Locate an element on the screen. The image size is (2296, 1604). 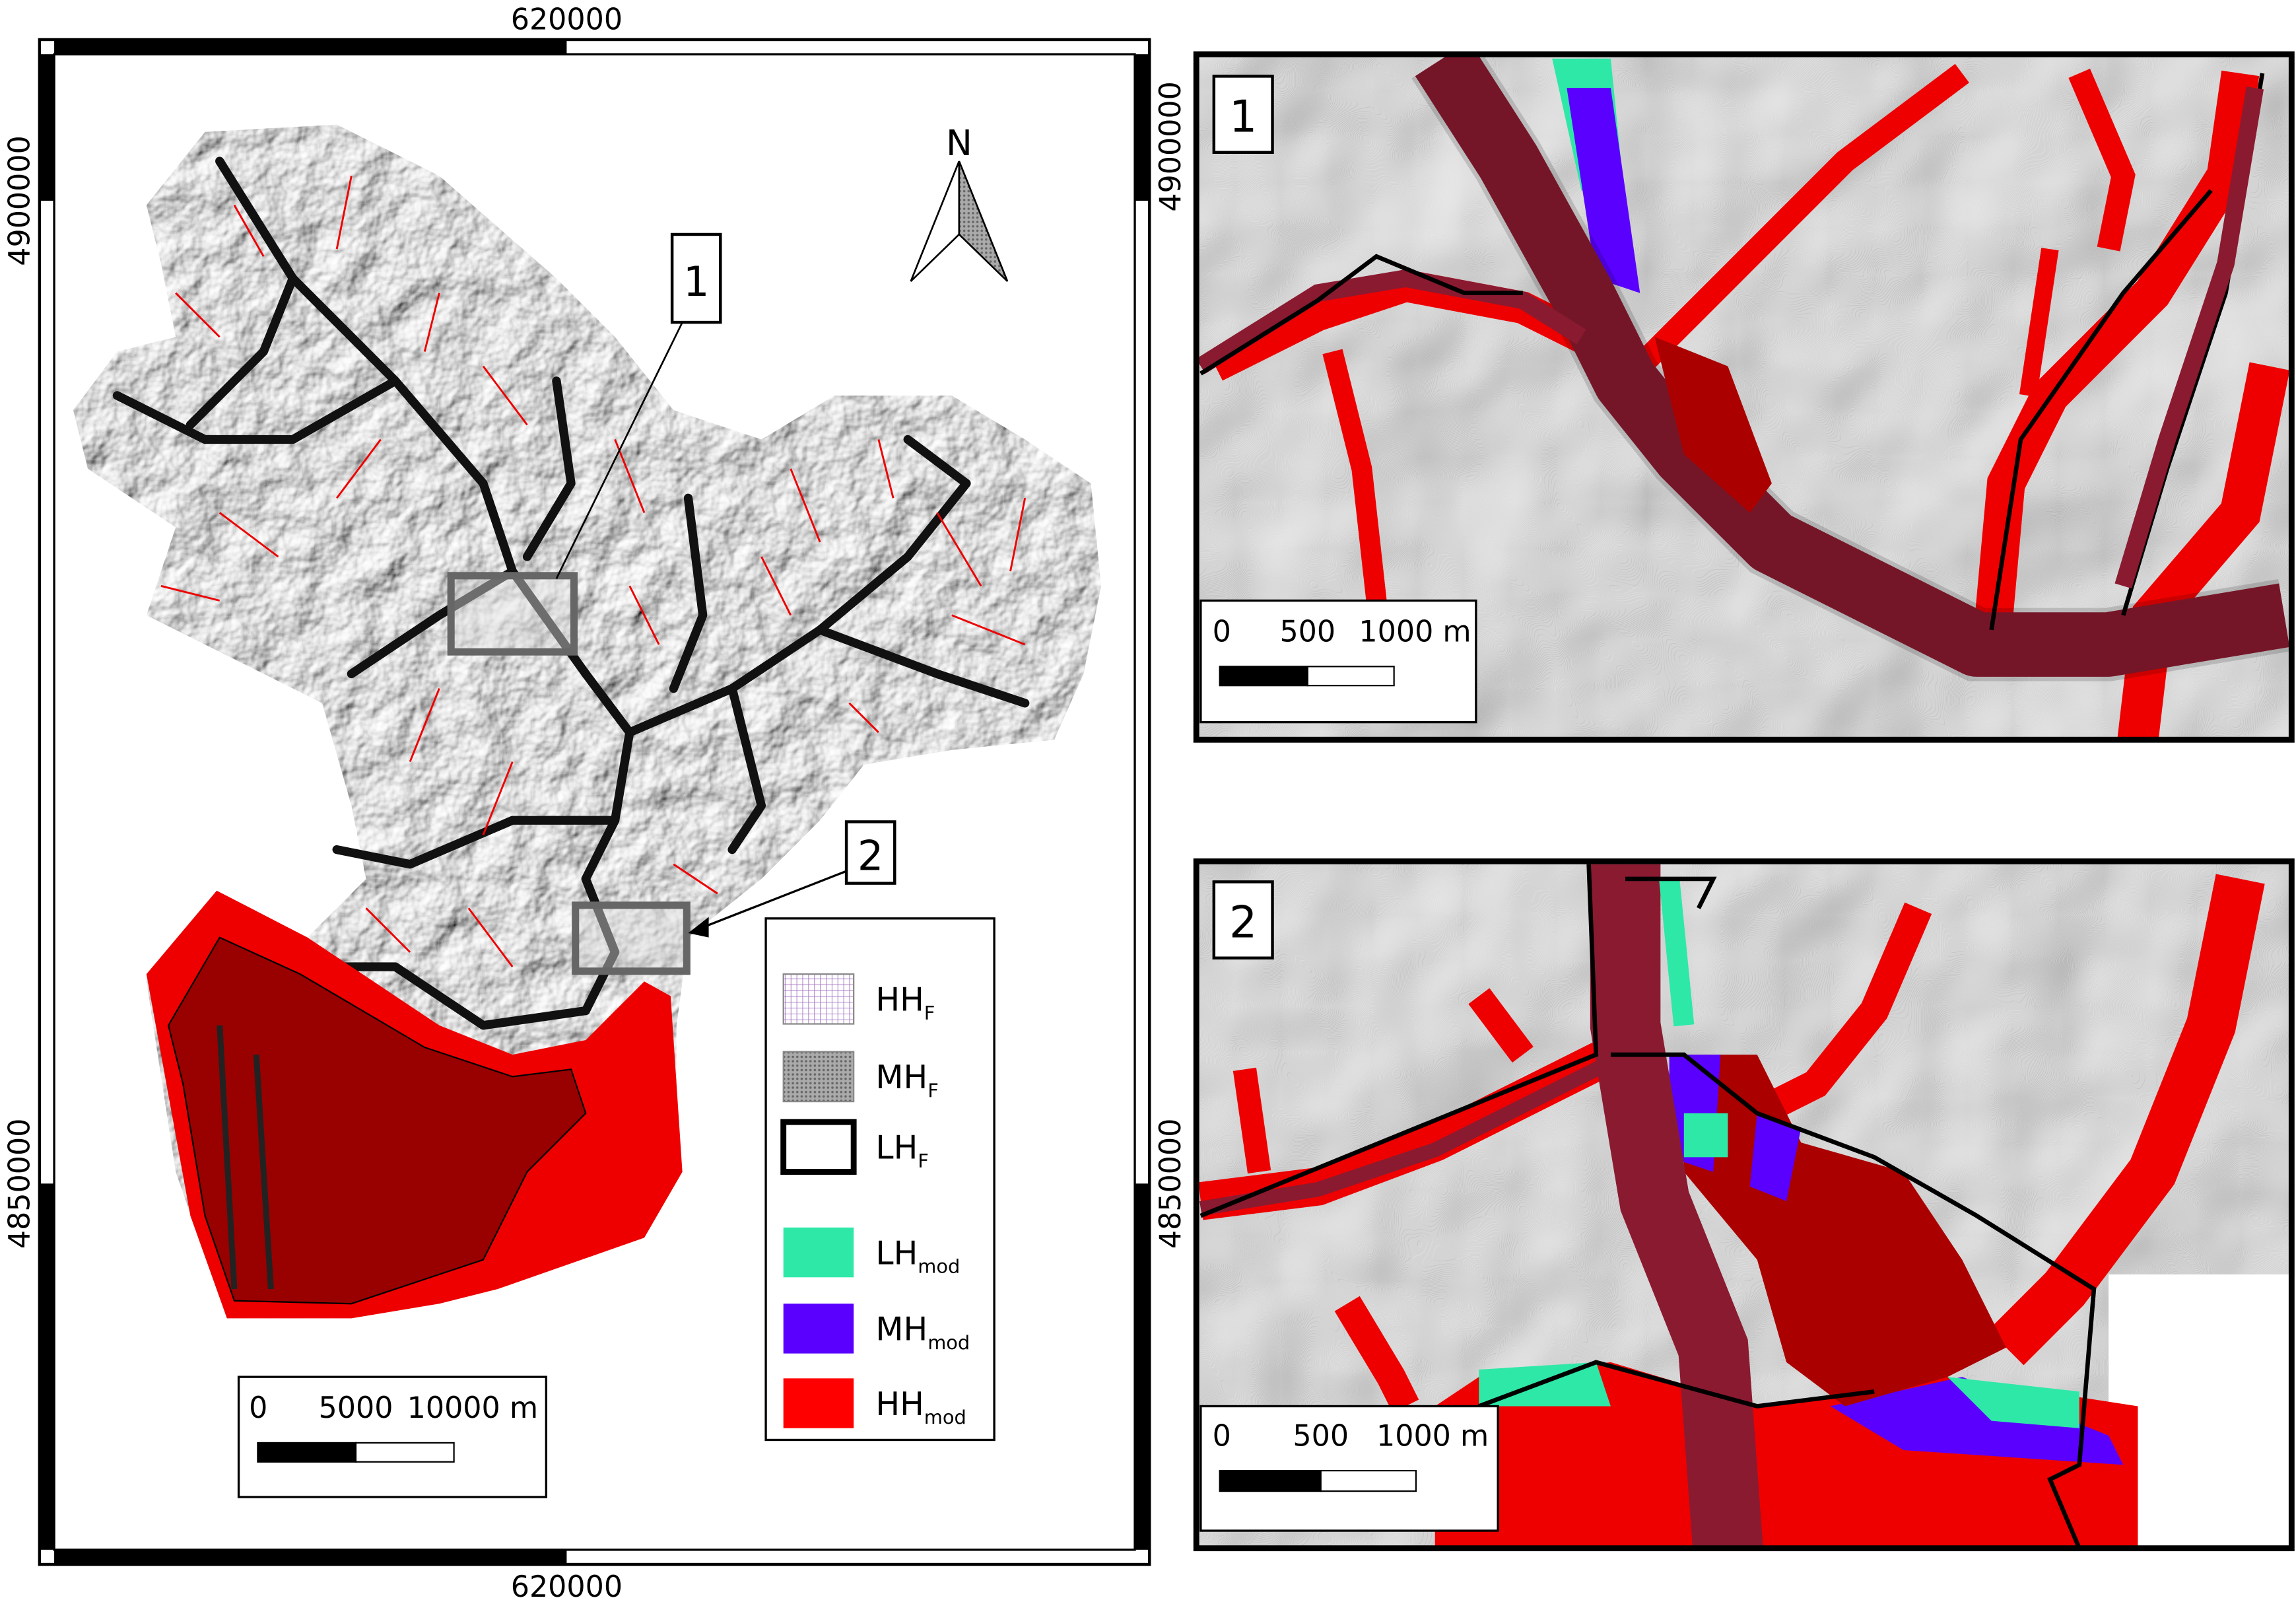
legend-label: HHF is located at coordinates (905, 1002).